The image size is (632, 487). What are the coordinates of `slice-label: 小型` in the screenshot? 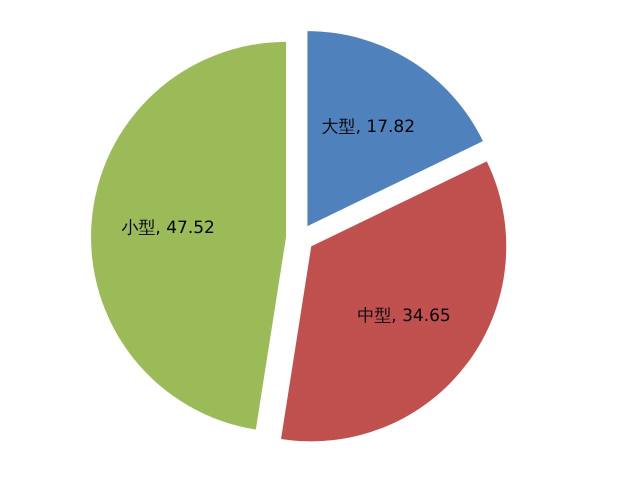 It's located at (138, 228).